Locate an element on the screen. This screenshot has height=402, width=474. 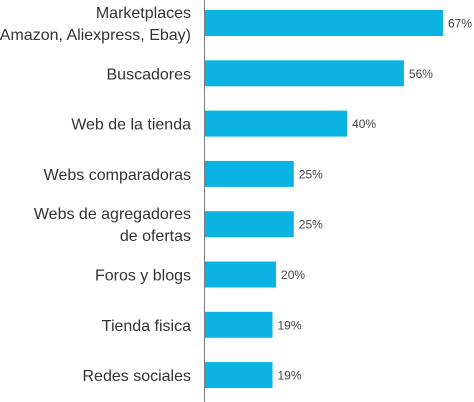
value-label-6: 19% is located at coordinates (289, 325).